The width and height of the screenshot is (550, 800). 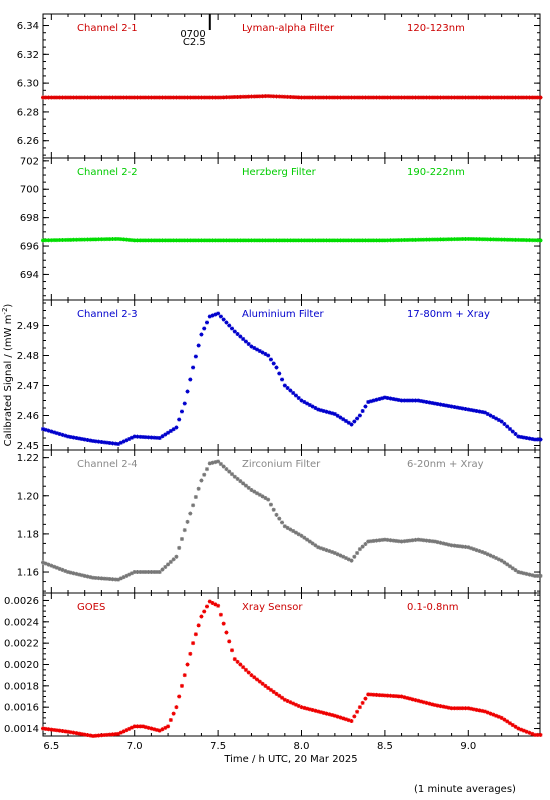 What do you see at coordinates (51, 746) in the screenshot?
I see `x-tick-label: 6.5` at bounding box center [51, 746].